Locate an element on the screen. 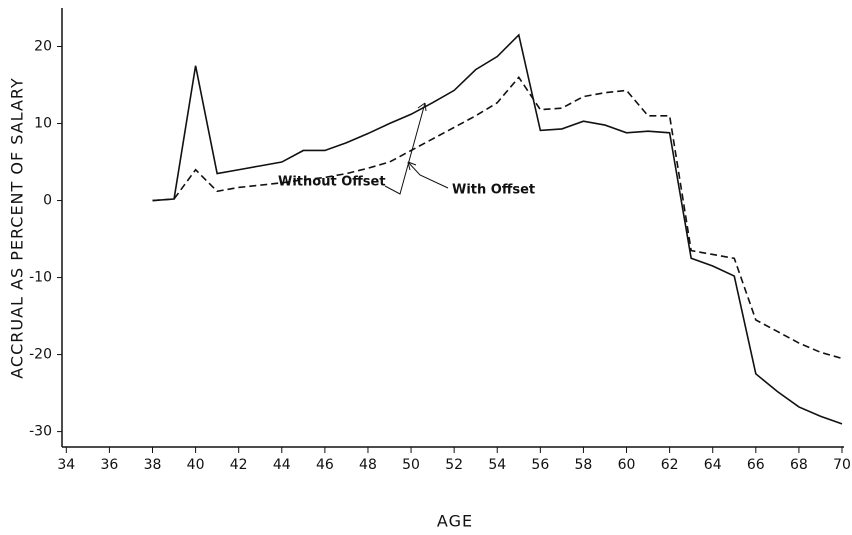 This screenshot has width=852, height=535. x-tick-label: 56 is located at coordinates (540, 465).